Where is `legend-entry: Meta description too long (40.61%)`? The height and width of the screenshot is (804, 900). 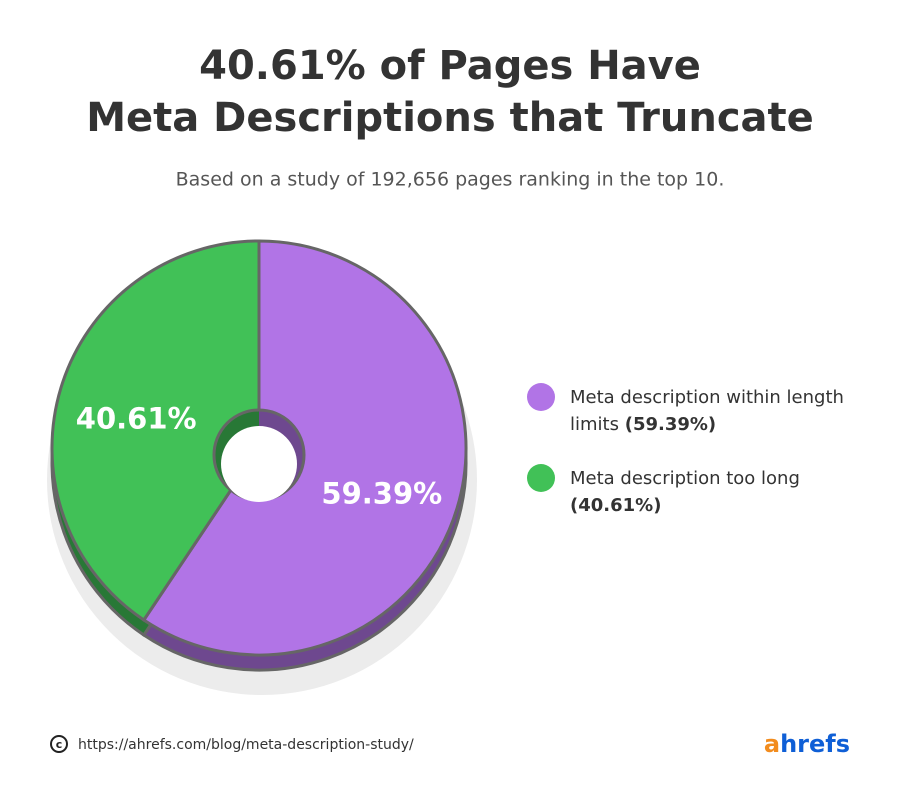
legend-entry: Meta description too long (40.61%) is located at coordinates (712, 492).